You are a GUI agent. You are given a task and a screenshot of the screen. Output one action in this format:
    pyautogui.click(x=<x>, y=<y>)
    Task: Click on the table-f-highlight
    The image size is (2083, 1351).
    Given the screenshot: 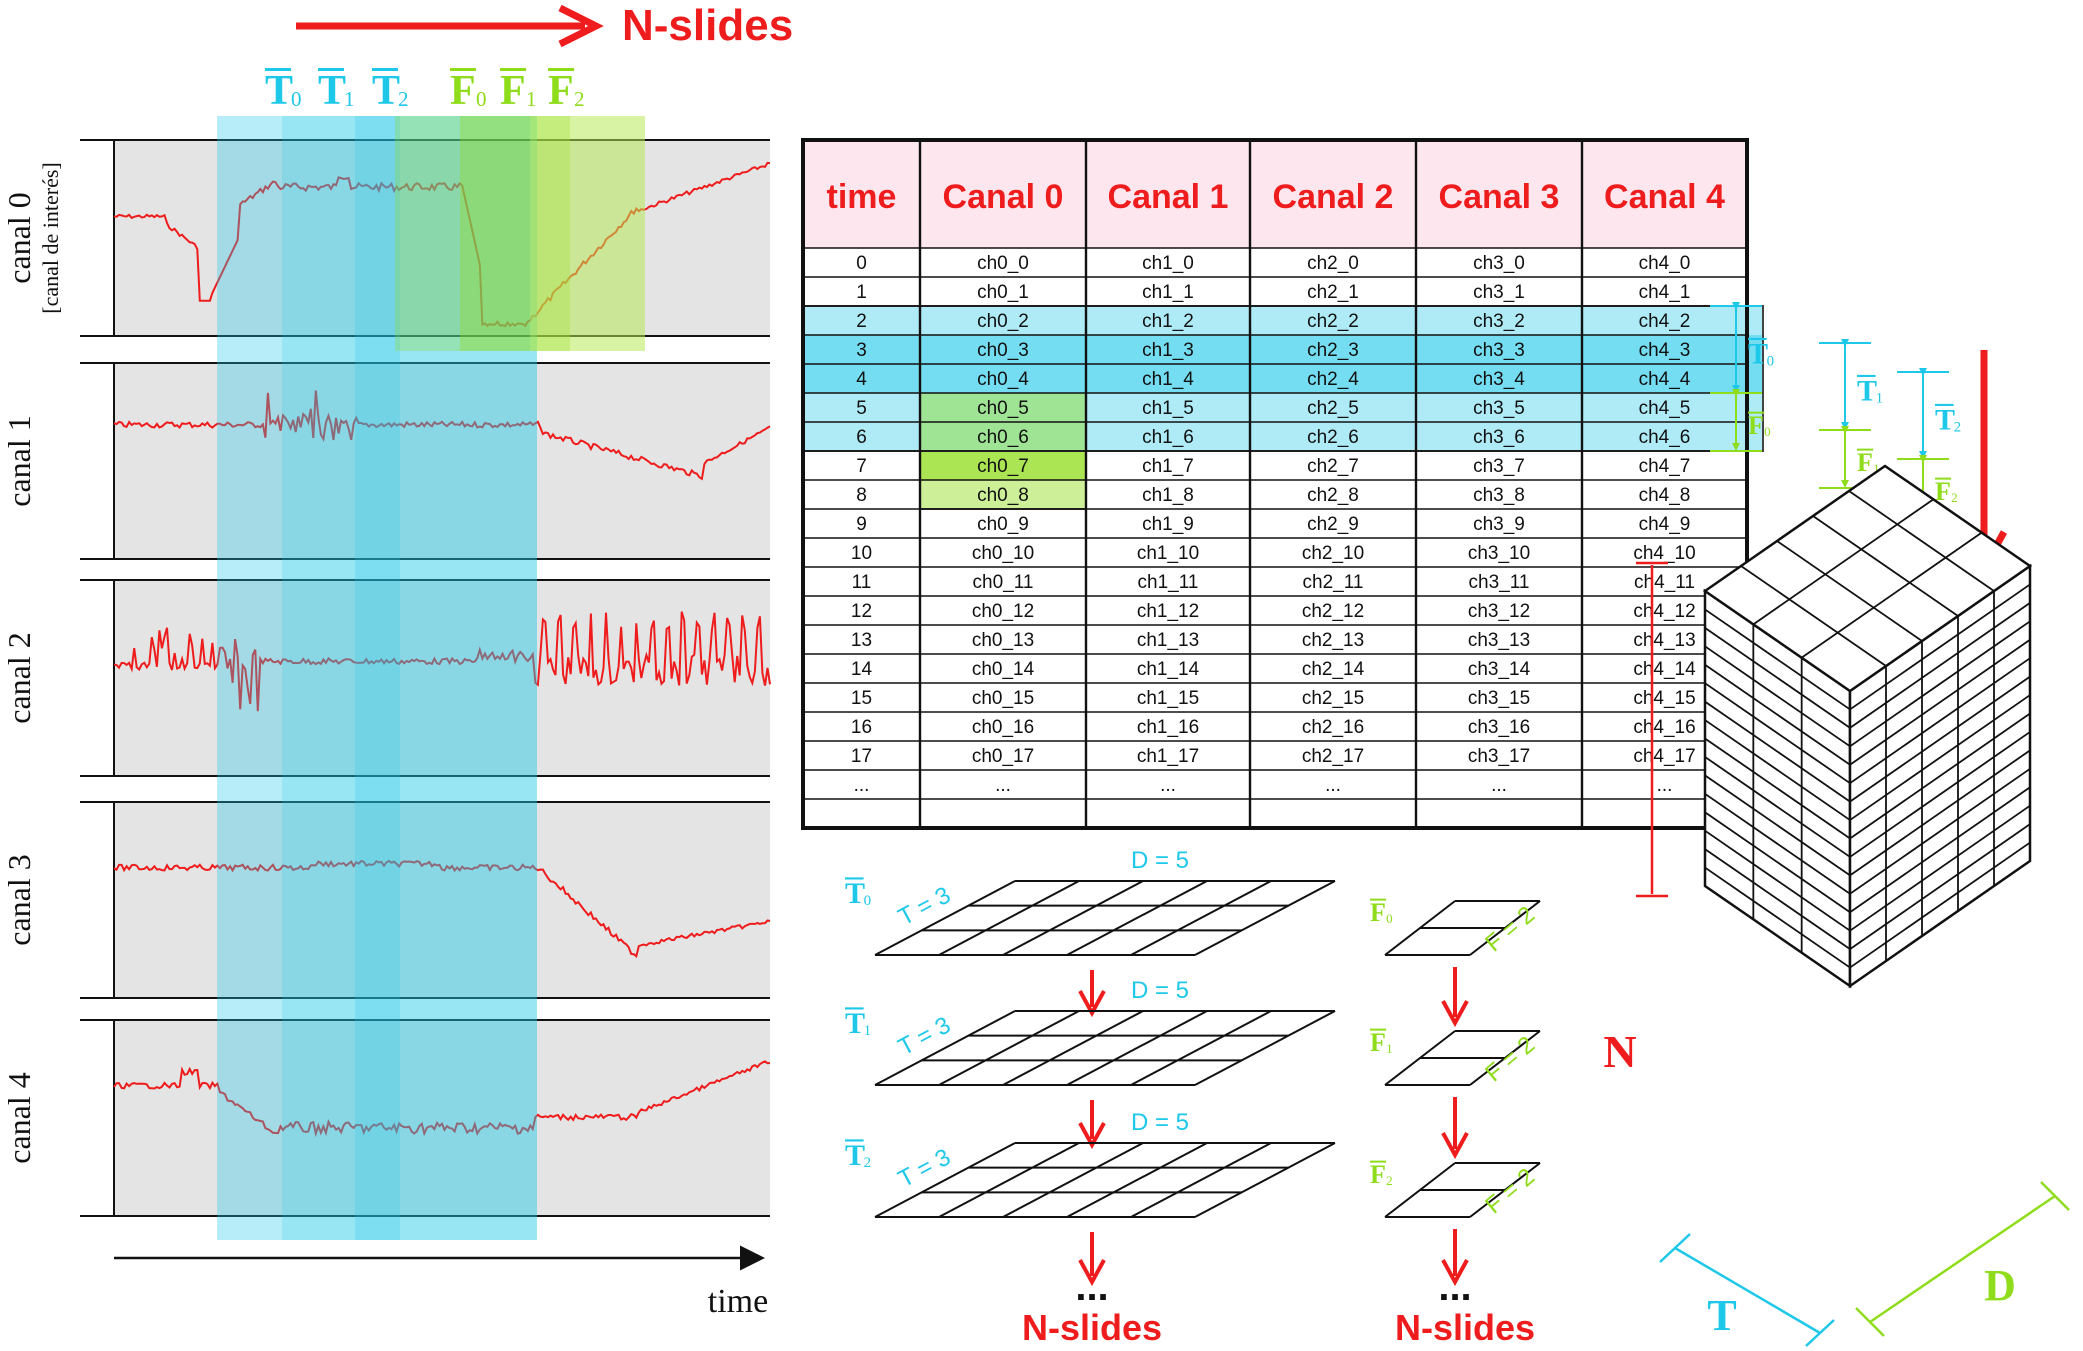 What is the action you would take?
    pyautogui.click(x=1003, y=436)
    